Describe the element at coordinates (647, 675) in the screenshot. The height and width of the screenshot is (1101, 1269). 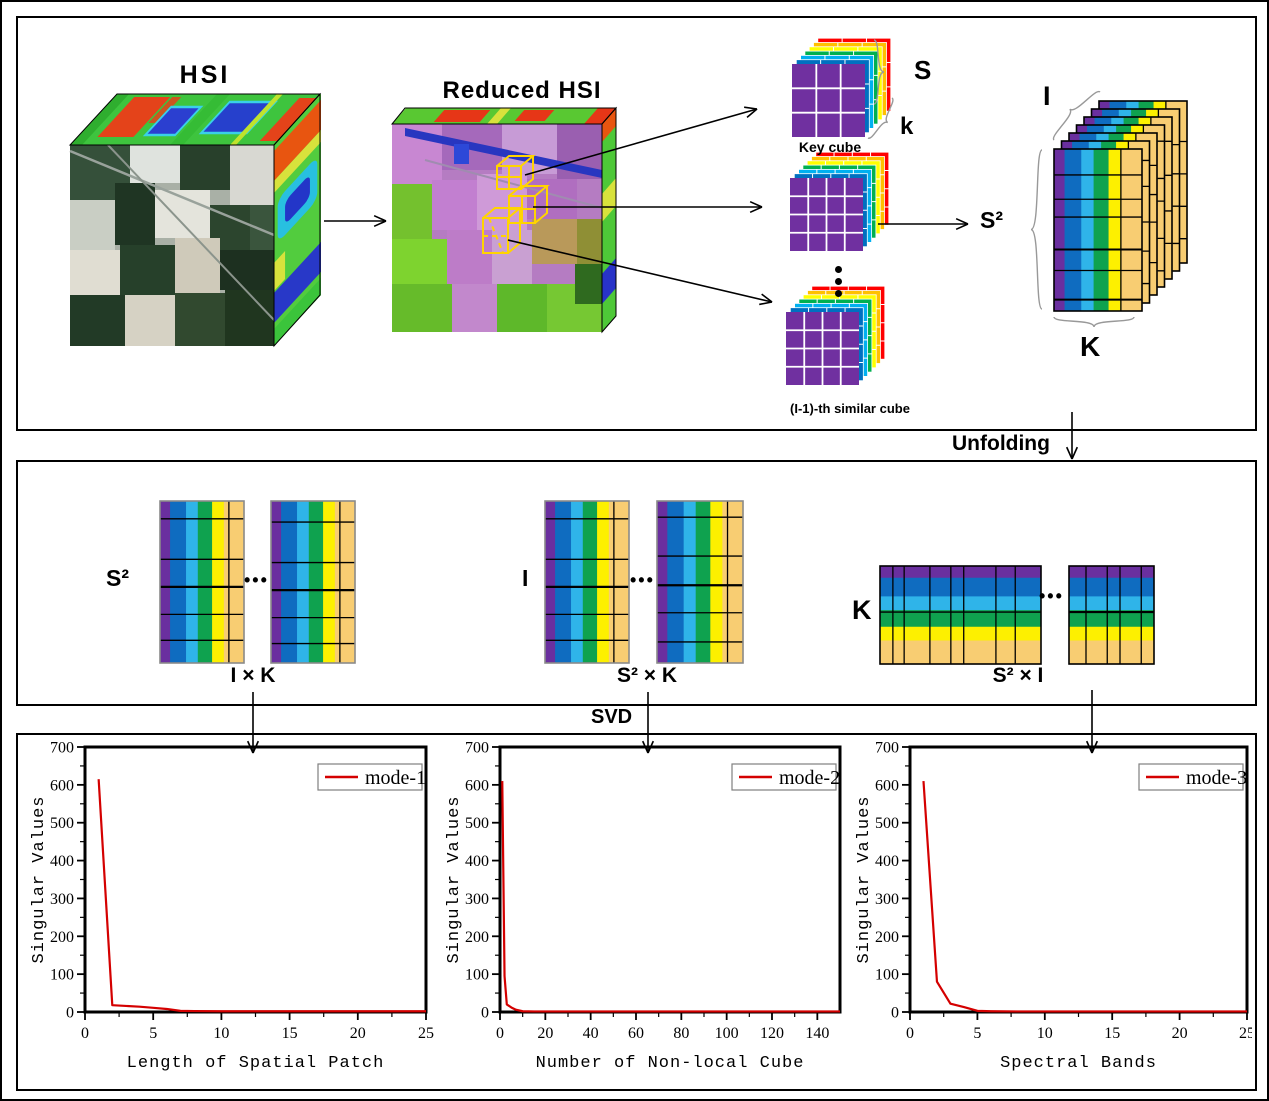
I see `mode2-dim-label: S² × K` at that location.